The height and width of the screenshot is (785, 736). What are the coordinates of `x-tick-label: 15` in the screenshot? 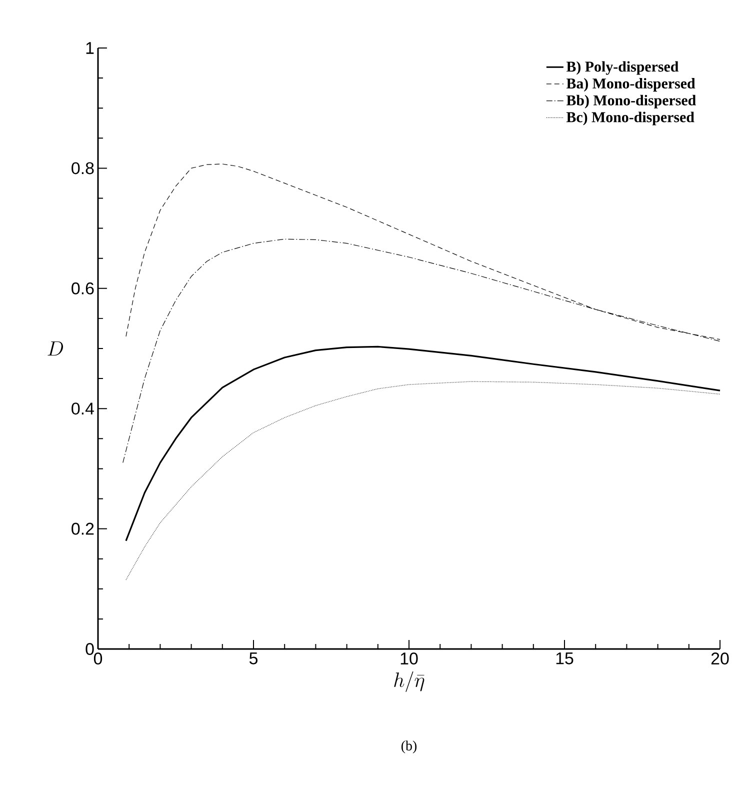 It's located at (565, 658).